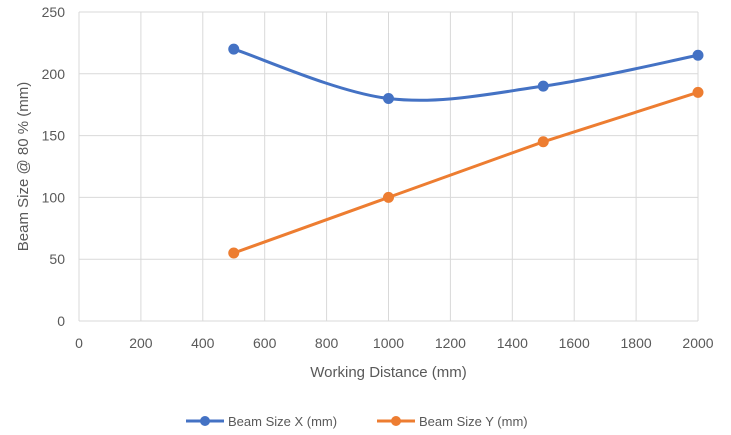 This screenshot has width=731, height=435. What do you see at coordinates (265, 343) in the screenshot?
I see `x-tick-label: 600` at bounding box center [265, 343].